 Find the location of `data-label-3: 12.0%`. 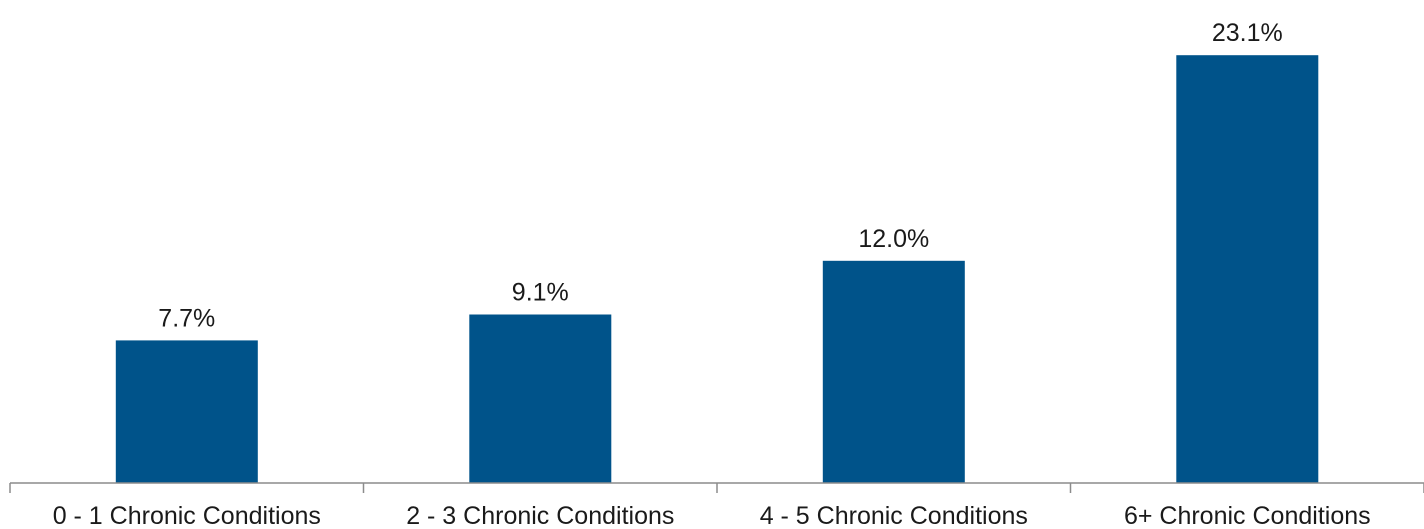

data-label-3: 12.0% is located at coordinates (893, 239).